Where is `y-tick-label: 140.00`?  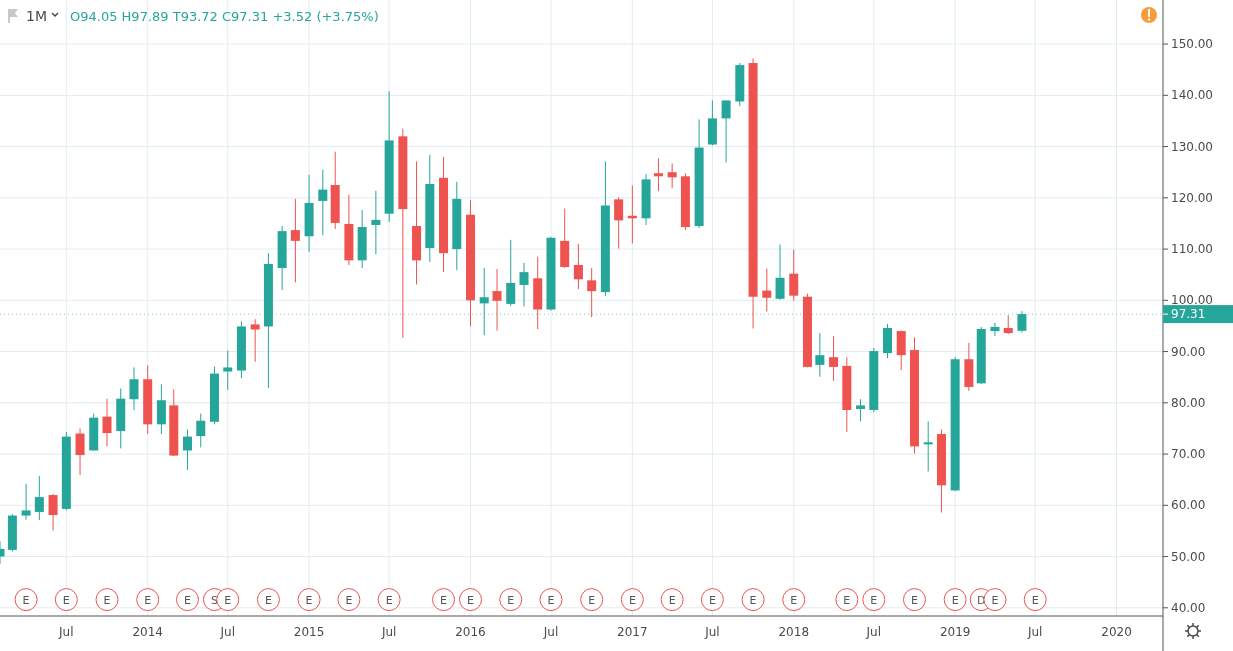
y-tick-label: 140.00 is located at coordinates (1192, 95).